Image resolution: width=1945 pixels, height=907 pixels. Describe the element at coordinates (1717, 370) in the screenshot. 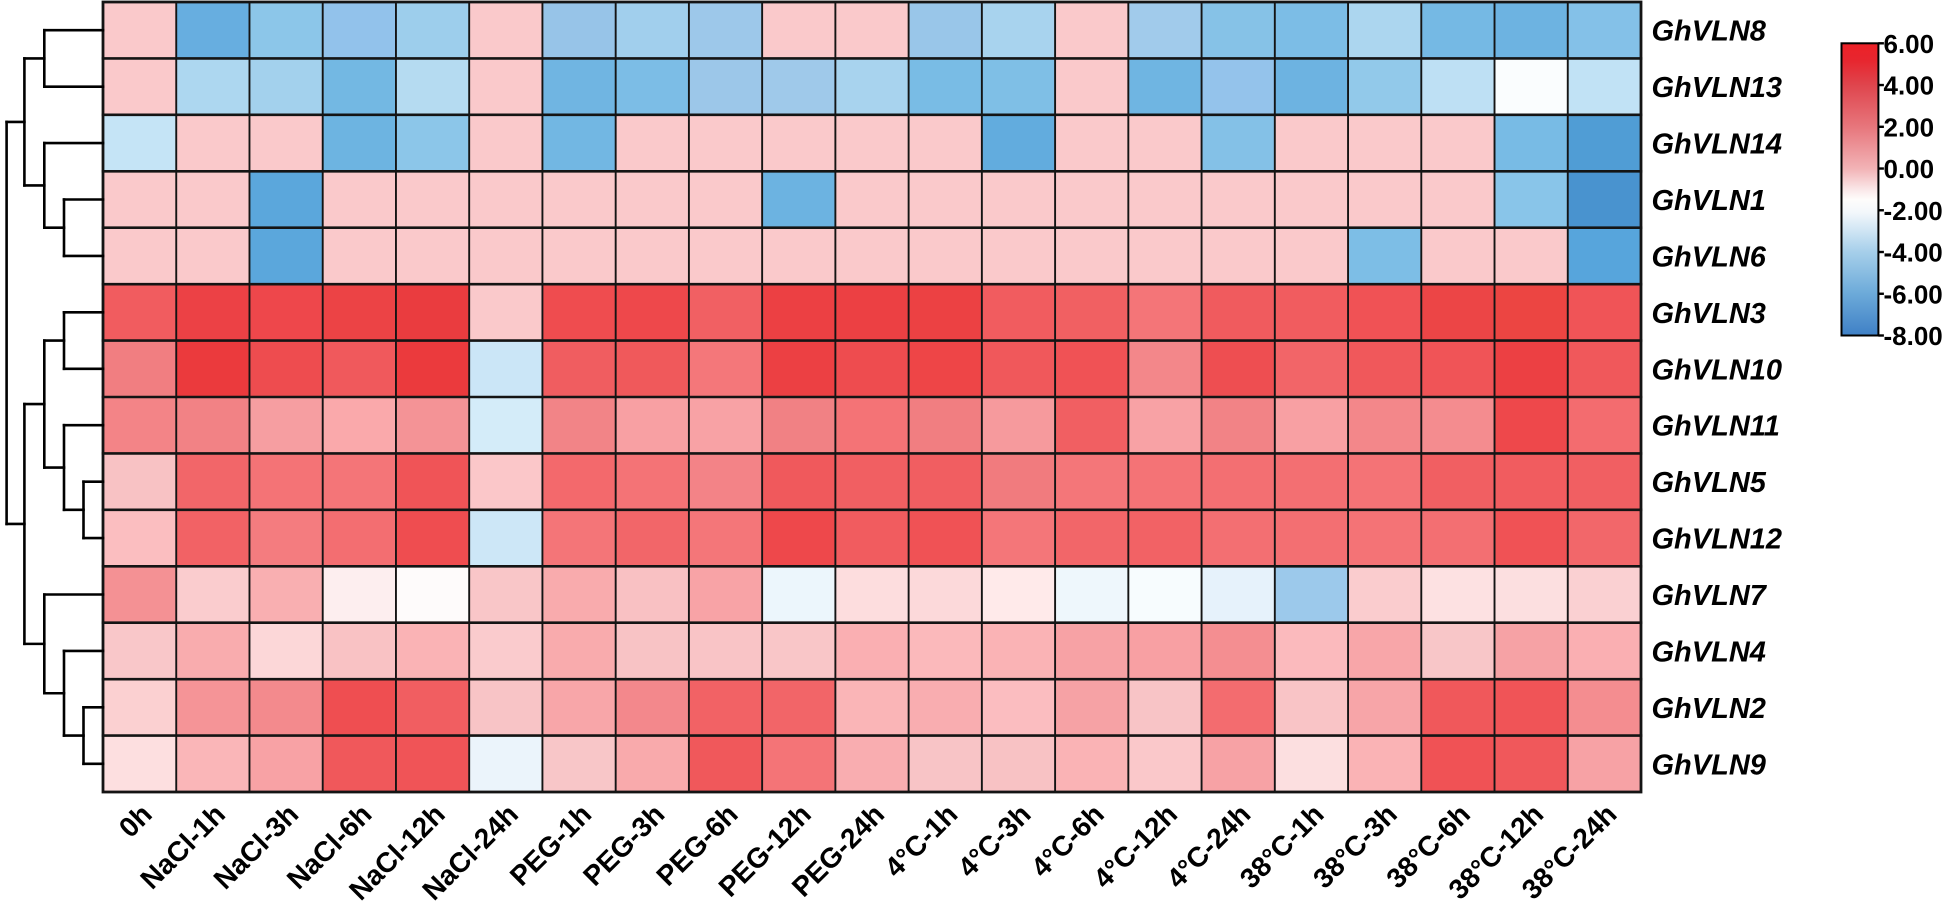

I see `svg-text: GhVLN10` at that location.